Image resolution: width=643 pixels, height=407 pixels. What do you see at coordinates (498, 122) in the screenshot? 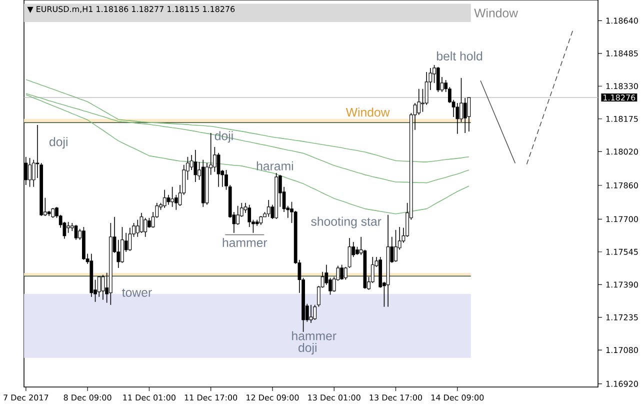
I see `line-series` at bounding box center [498, 122].